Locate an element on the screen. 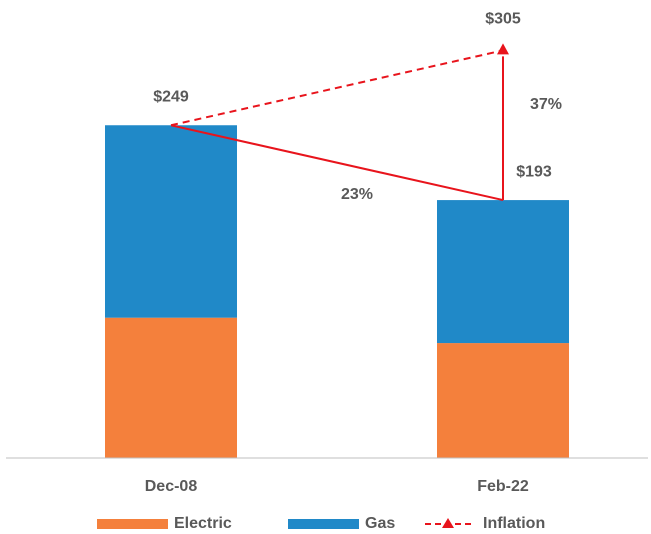  legend-label: Electric is located at coordinates (203, 523).